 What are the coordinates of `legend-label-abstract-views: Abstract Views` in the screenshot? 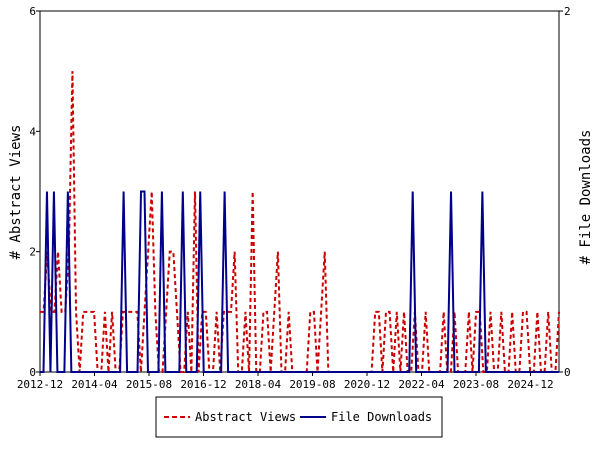 It's located at (245, 417).